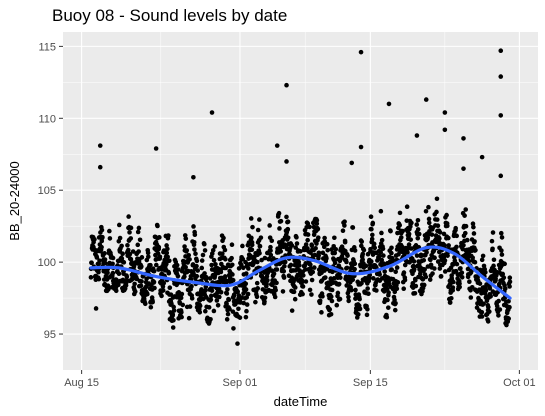 The image size is (545, 416). I want to click on y-axis-label: BB_20-24000, so click(14, 201).